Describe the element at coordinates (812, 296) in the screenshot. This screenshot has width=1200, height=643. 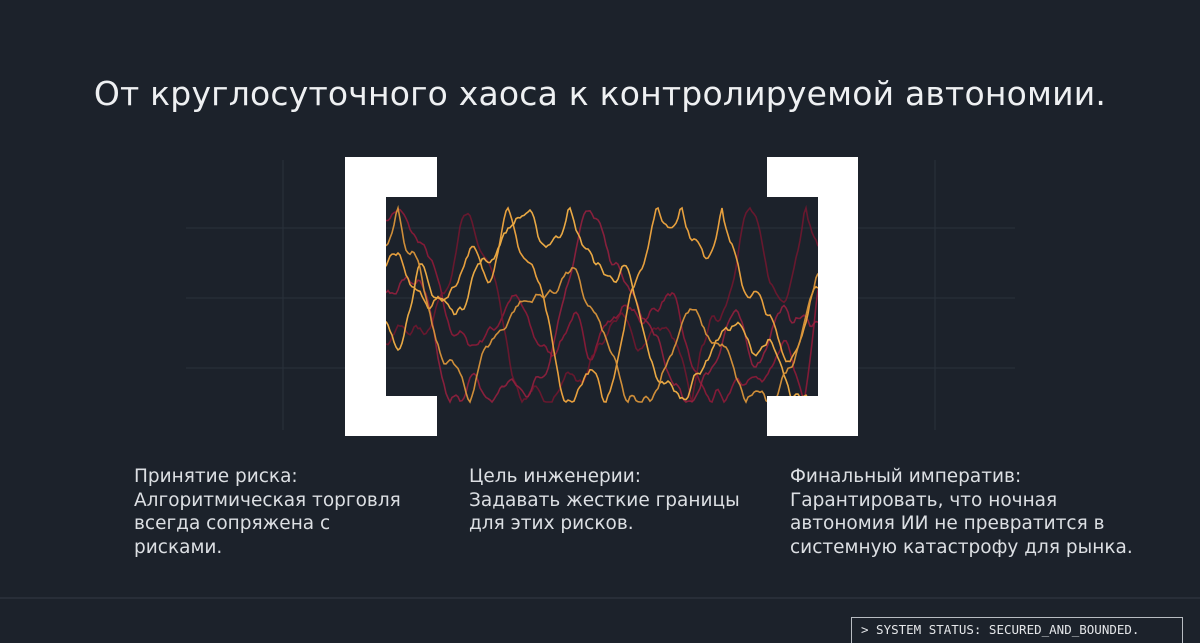
I see `right-bracket` at that location.